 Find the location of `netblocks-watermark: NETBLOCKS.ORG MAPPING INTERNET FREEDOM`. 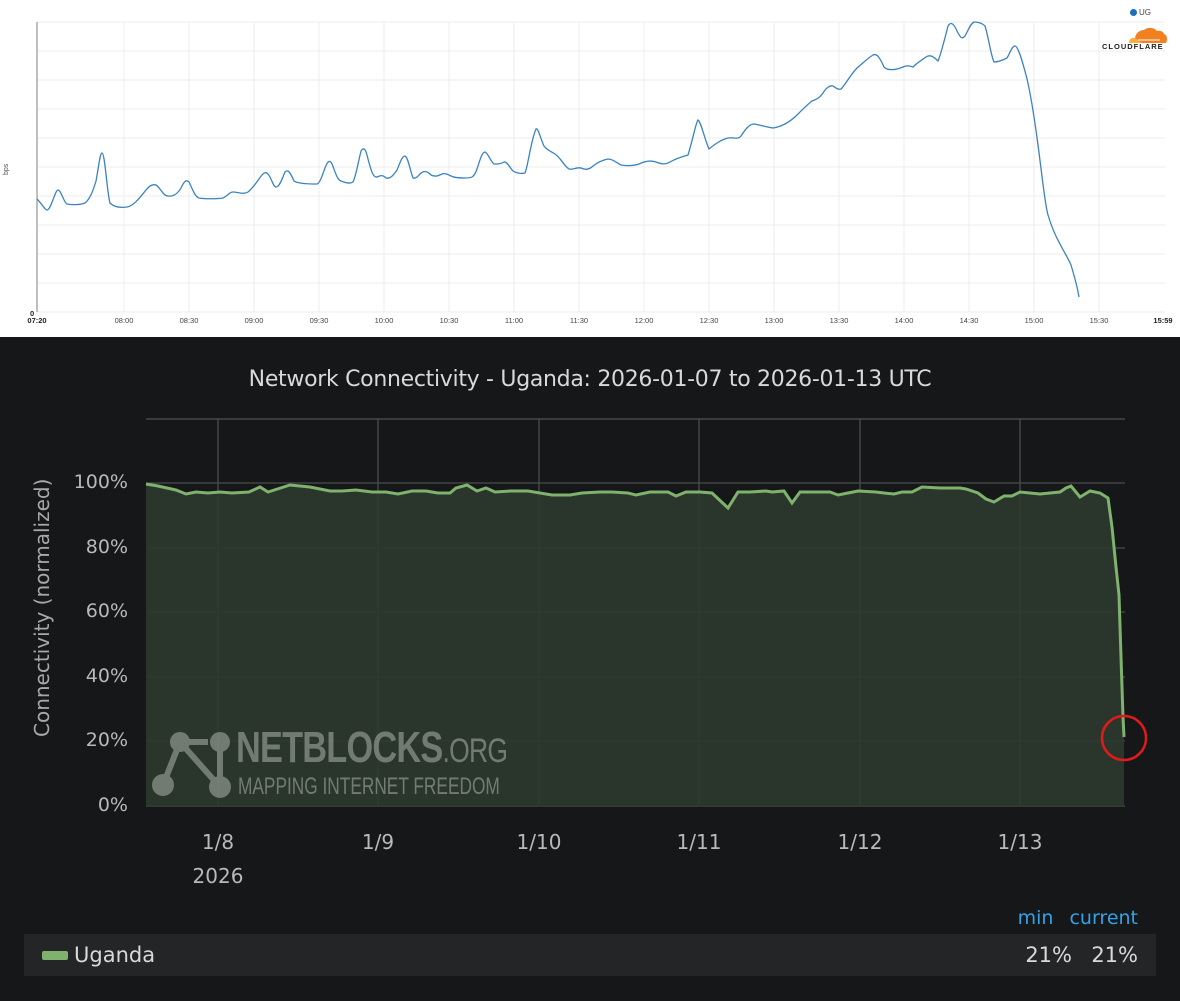

netblocks-watermark: NETBLOCKS.ORG MAPPING INTERNET FREEDOM is located at coordinates (329, 765).